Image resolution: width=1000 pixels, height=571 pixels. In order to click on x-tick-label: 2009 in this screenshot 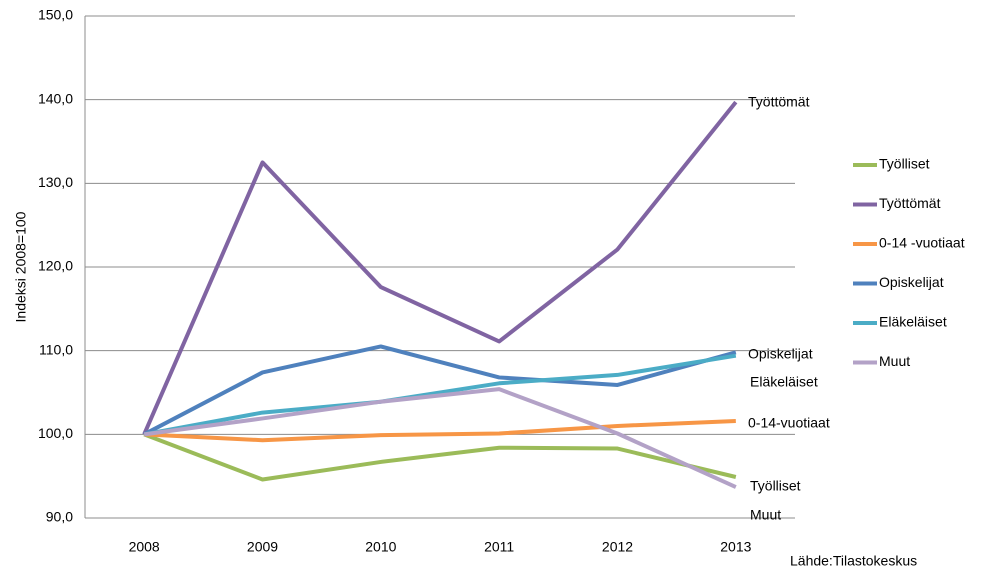, I will do `click(262, 547)`.